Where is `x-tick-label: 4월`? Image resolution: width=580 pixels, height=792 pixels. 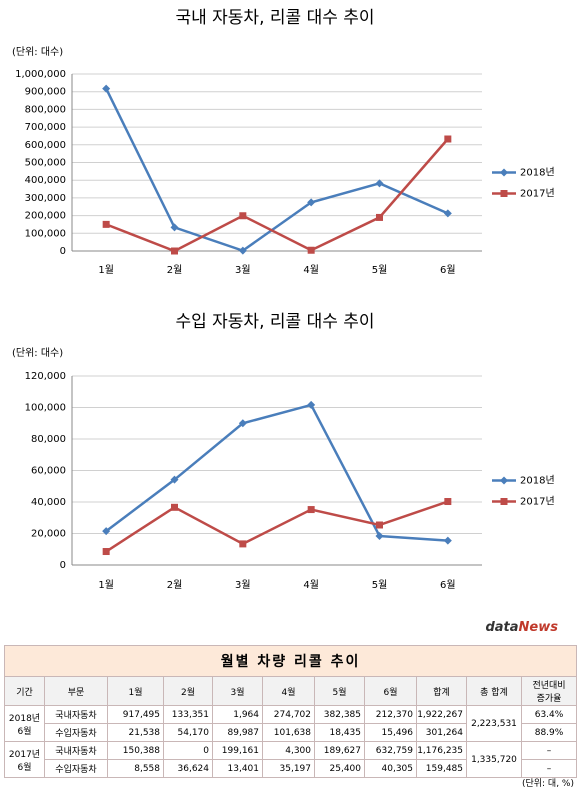 x-tick-label: 4월 is located at coordinates (311, 585).